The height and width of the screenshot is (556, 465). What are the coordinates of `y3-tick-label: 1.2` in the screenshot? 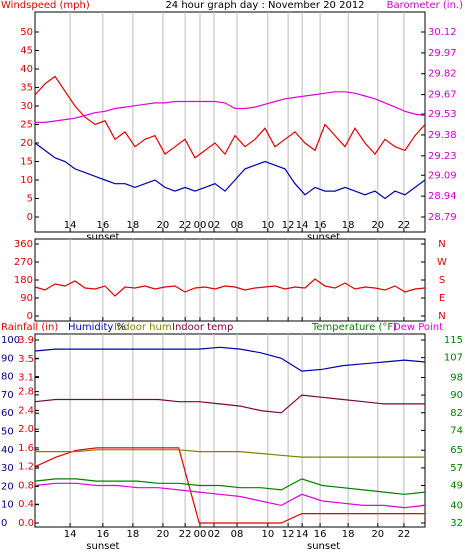 It's located at (26, 467).